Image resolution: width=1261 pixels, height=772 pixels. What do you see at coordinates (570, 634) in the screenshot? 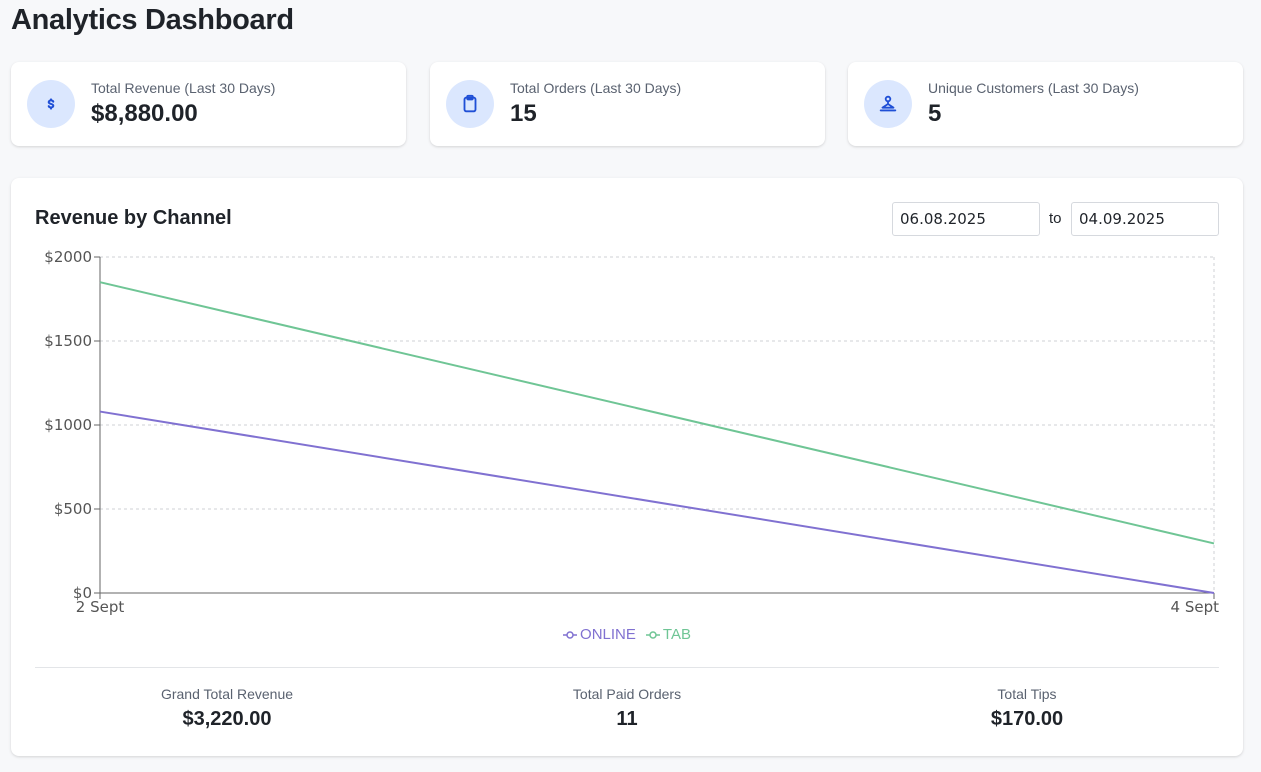
I see `legend-marker-online` at bounding box center [570, 634].